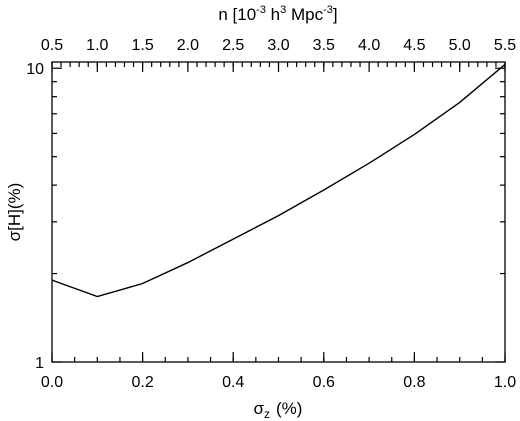  Describe the element at coordinates (414, 45) in the screenshot. I see `top-tick-label: 4.5` at that location.